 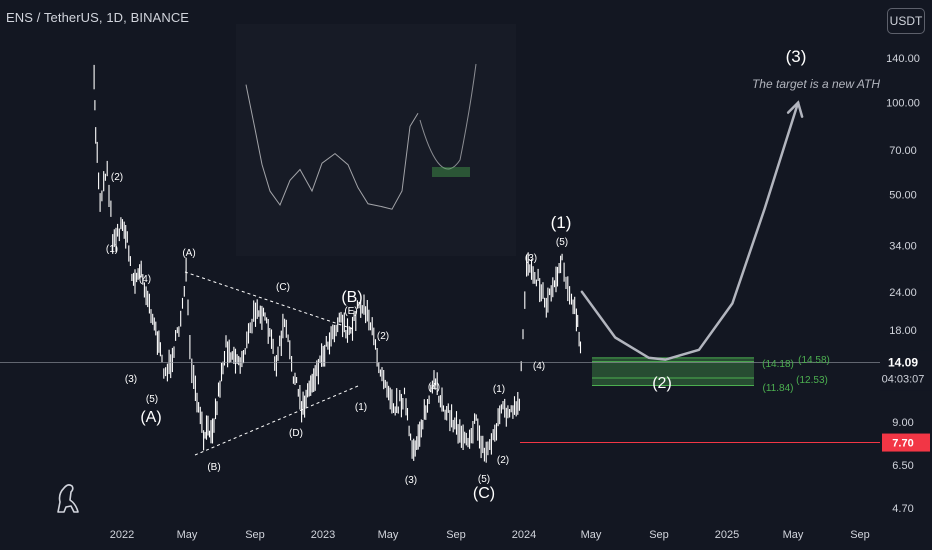 I want to click on projection-arrow, so click(x=690, y=231).